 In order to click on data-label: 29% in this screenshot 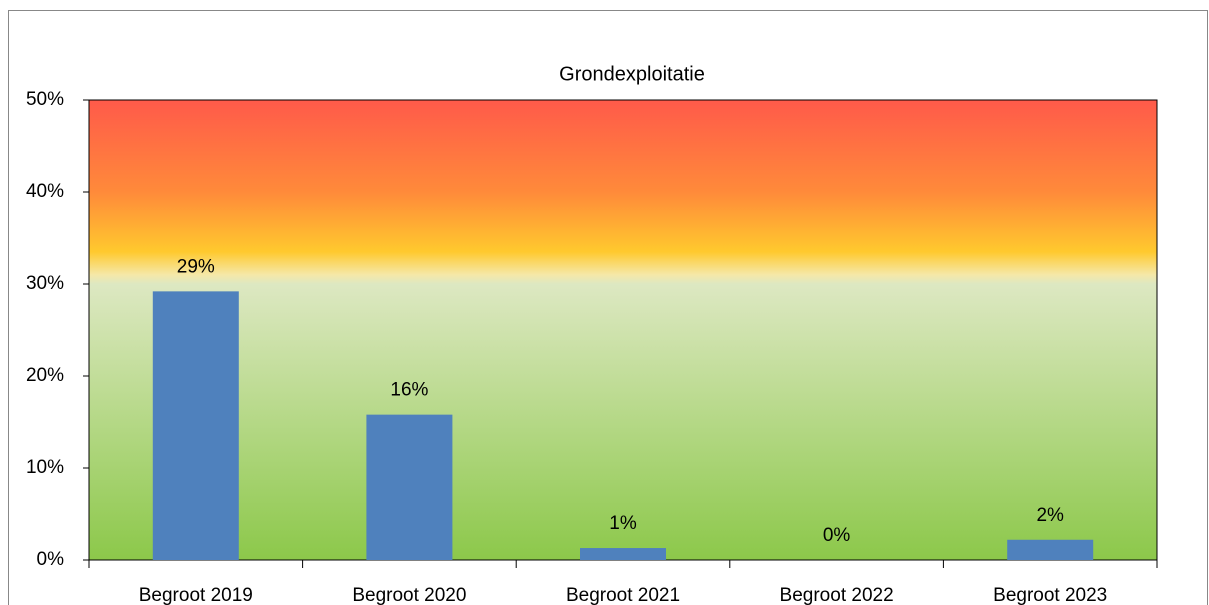, I will do `click(196, 266)`.